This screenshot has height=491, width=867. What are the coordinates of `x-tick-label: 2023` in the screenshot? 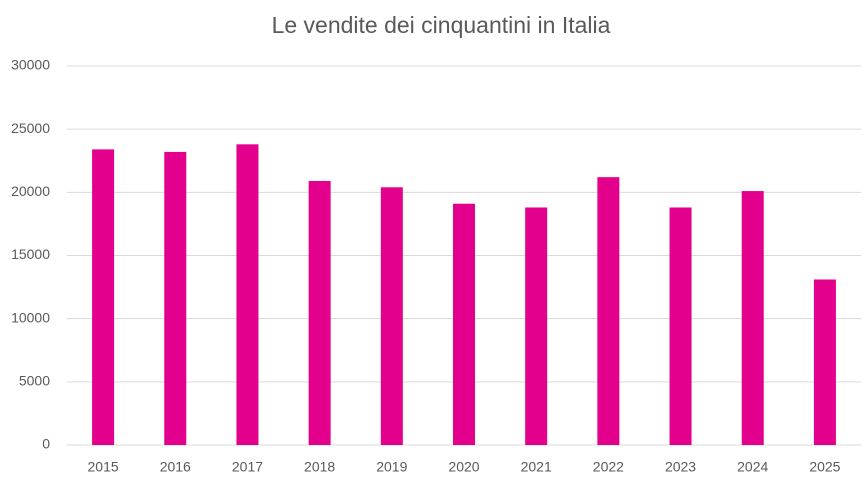 It's located at (680, 467).